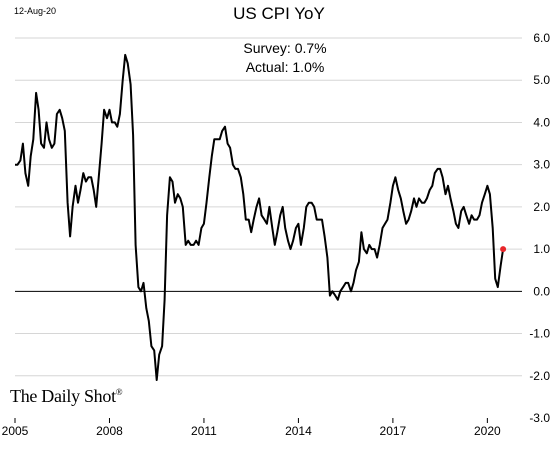 This screenshot has height=449, width=558. I want to click on survey-label: Survey:, so click(267, 48).